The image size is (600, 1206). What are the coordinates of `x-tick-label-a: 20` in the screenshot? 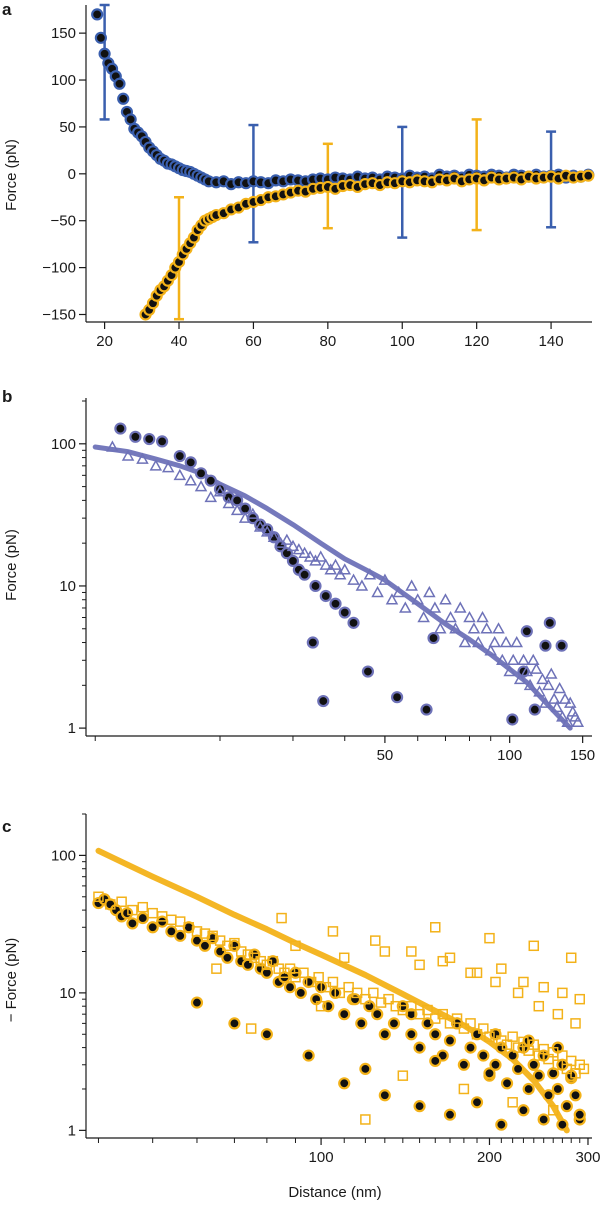 It's located at (104, 341).